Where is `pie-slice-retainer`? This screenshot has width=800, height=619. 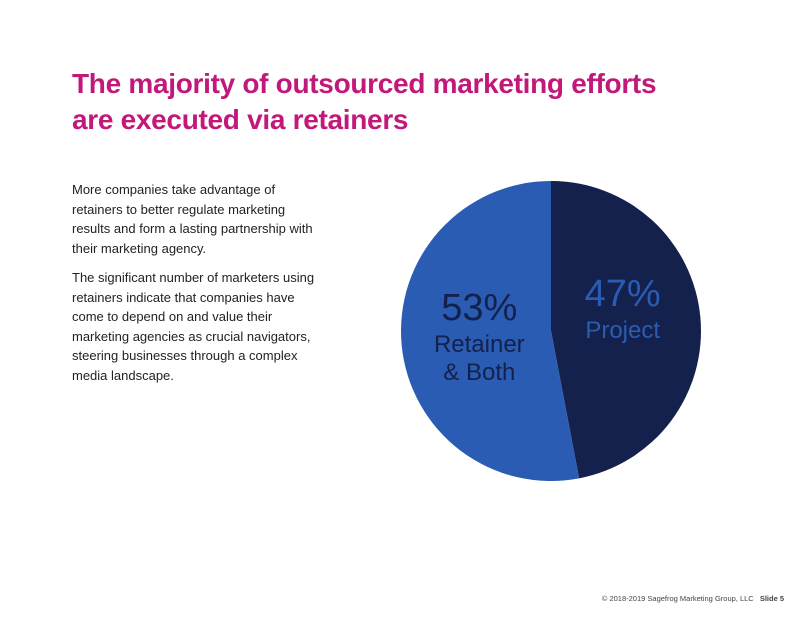
pie-slice-retainer is located at coordinates (490, 331).